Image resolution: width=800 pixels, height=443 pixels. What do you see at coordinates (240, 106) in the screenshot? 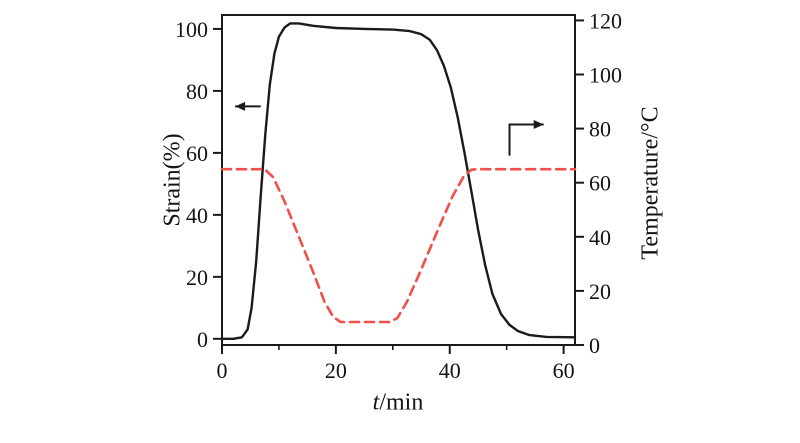
I see `left-axis-arrow-head` at bounding box center [240, 106].